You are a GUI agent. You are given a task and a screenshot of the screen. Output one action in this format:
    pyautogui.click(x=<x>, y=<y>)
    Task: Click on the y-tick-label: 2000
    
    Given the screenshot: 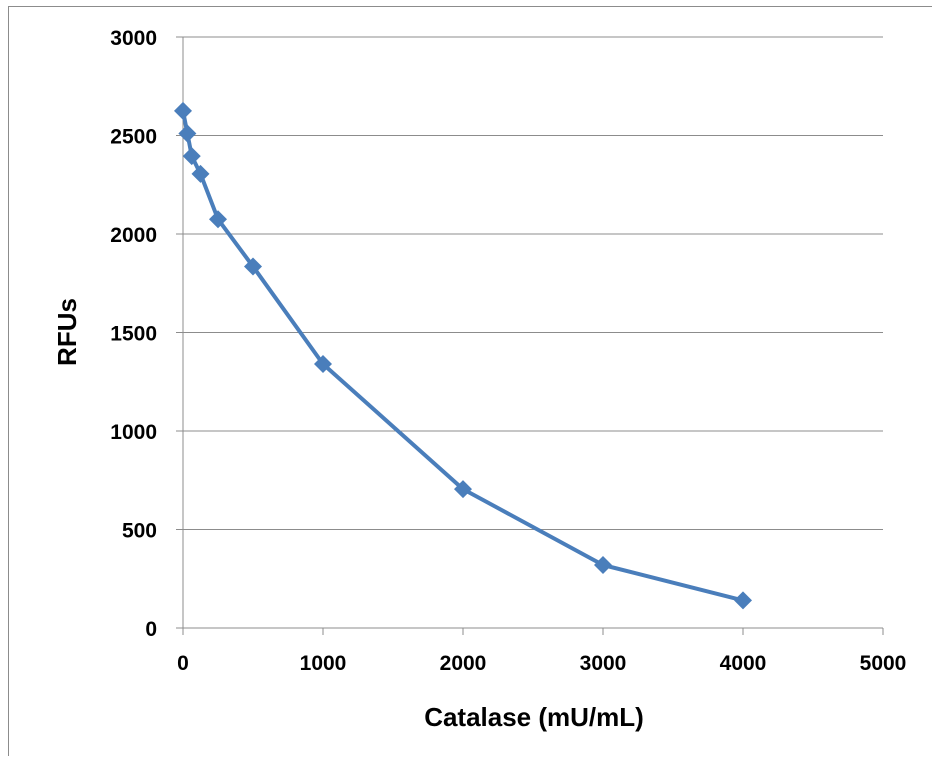 What is the action you would take?
    pyautogui.click(x=133, y=235)
    